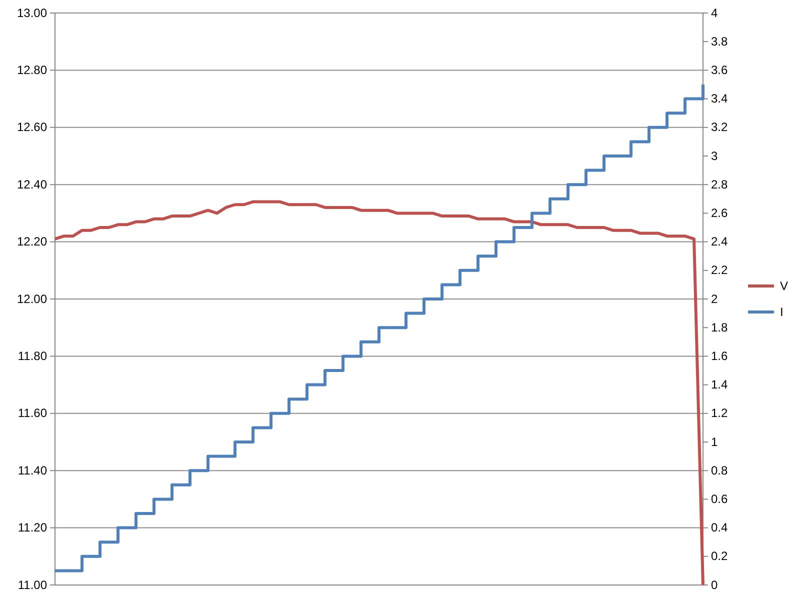 The height and width of the screenshot is (601, 800). What do you see at coordinates (33, 356) in the screenshot?
I see `y-tick-label: 11.80` at bounding box center [33, 356].